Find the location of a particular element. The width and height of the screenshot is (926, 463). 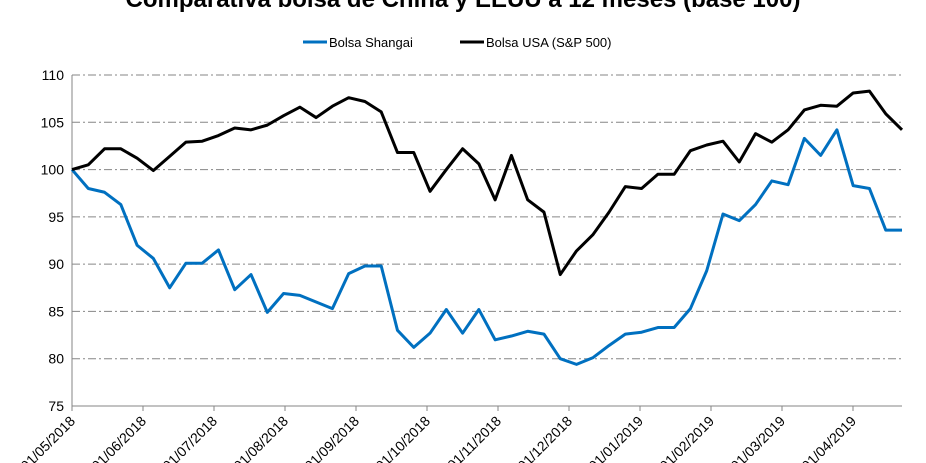

y-tick-label: 80 is located at coordinates (56, 359).